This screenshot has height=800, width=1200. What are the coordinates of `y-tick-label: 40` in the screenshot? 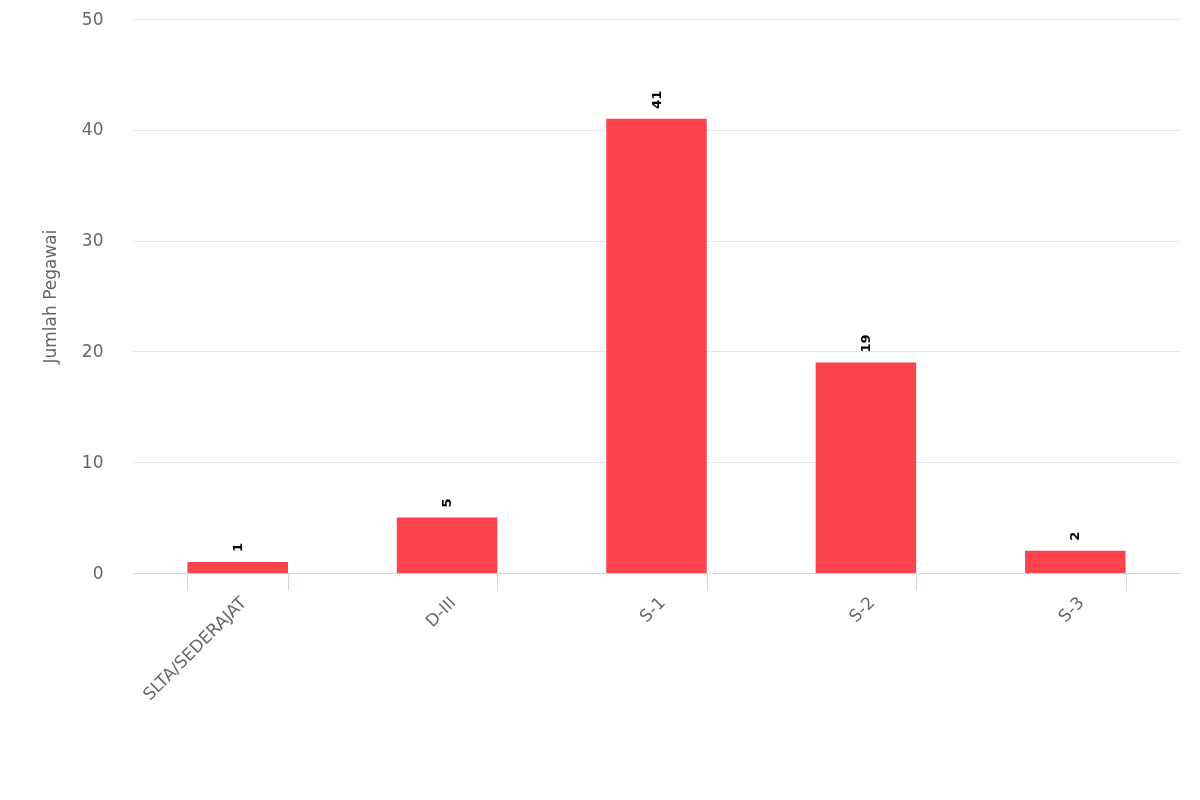 It's located at (92, 129).